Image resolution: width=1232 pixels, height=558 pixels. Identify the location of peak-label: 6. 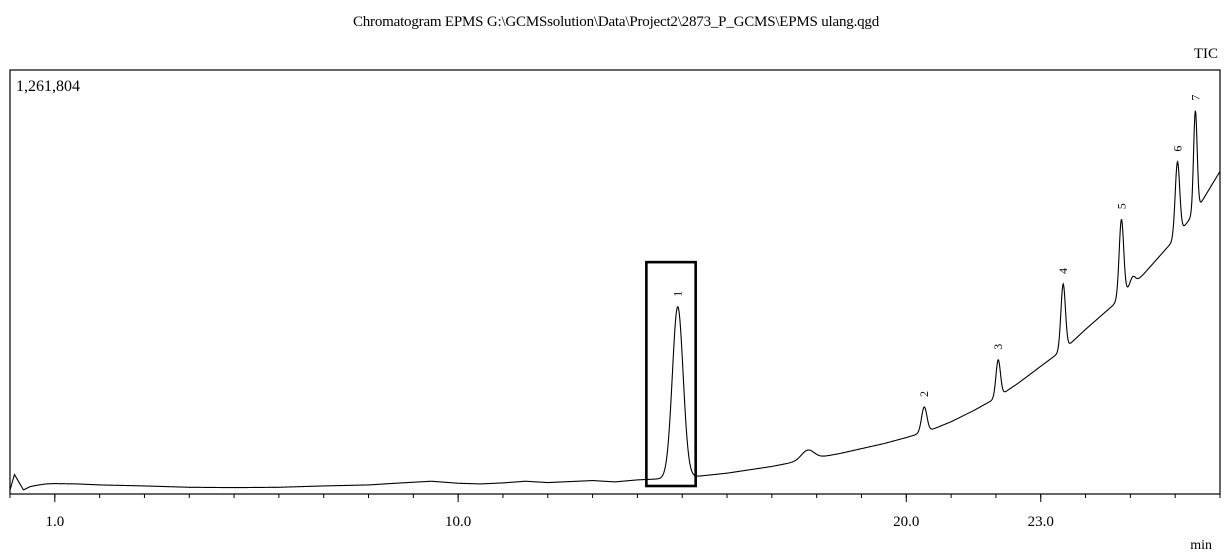
(1177, 149).